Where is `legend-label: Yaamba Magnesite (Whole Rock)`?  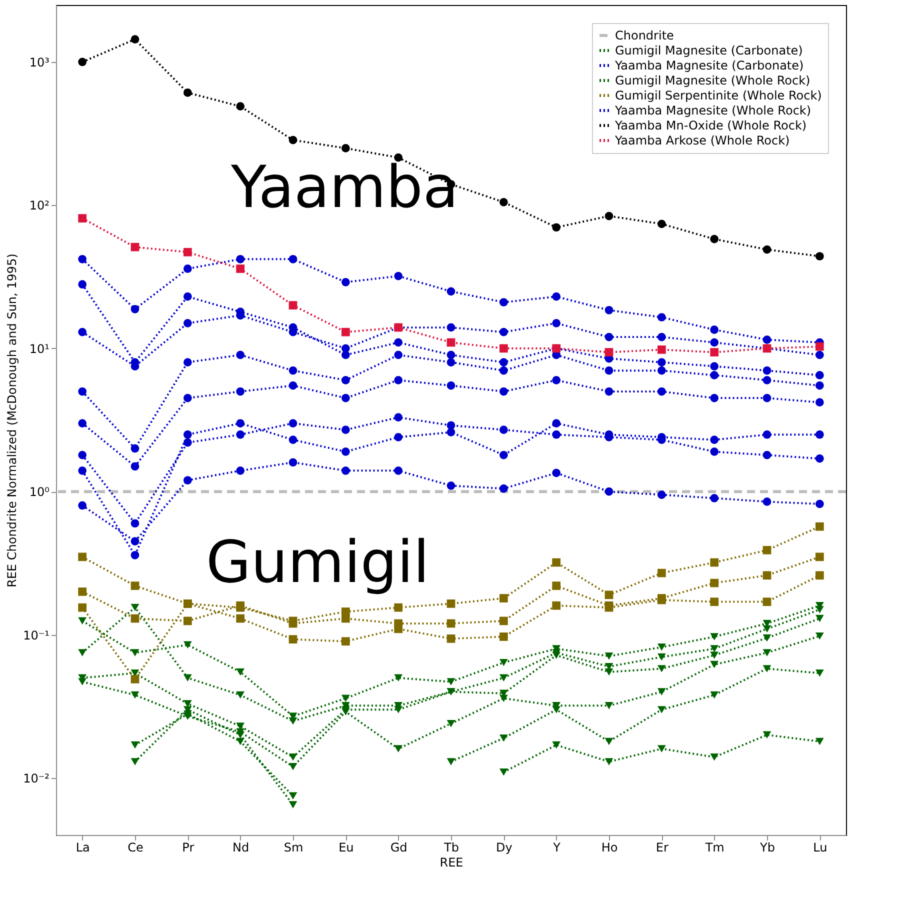 legend-label: Yaamba Magnesite (Whole Rock) is located at coordinates (713, 111).